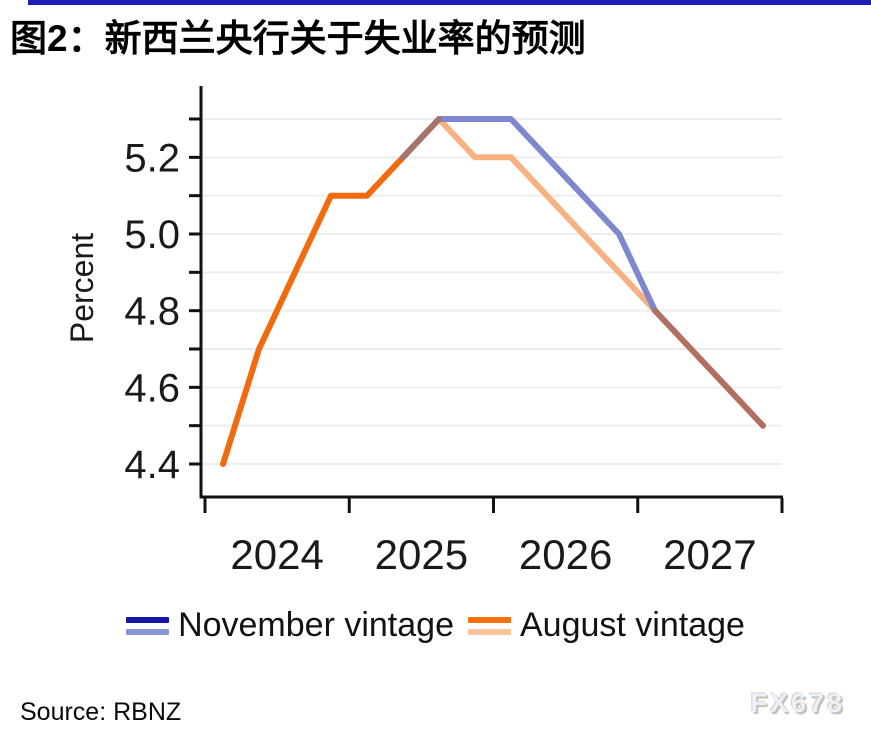 The height and width of the screenshot is (738, 871). Describe the element at coordinates (449, 2) in the screenshot. I see `top-accent-bar` at that location.